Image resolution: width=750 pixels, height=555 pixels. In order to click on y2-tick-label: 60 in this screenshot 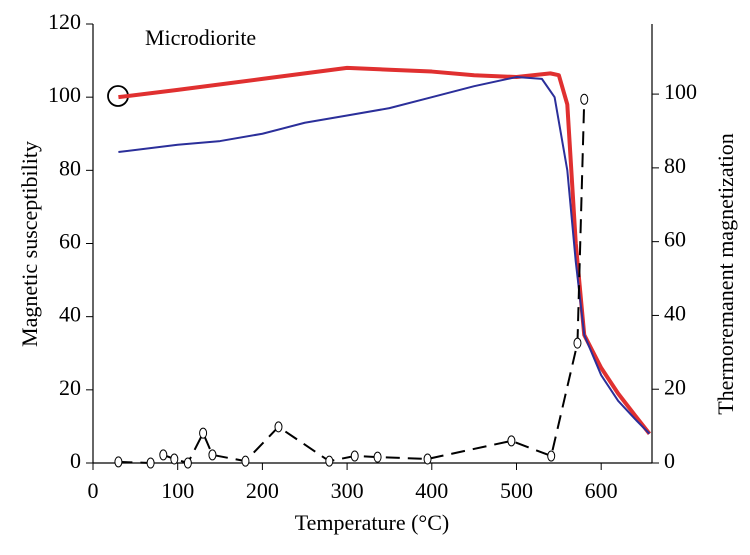, I will do `click(675, 239)`.